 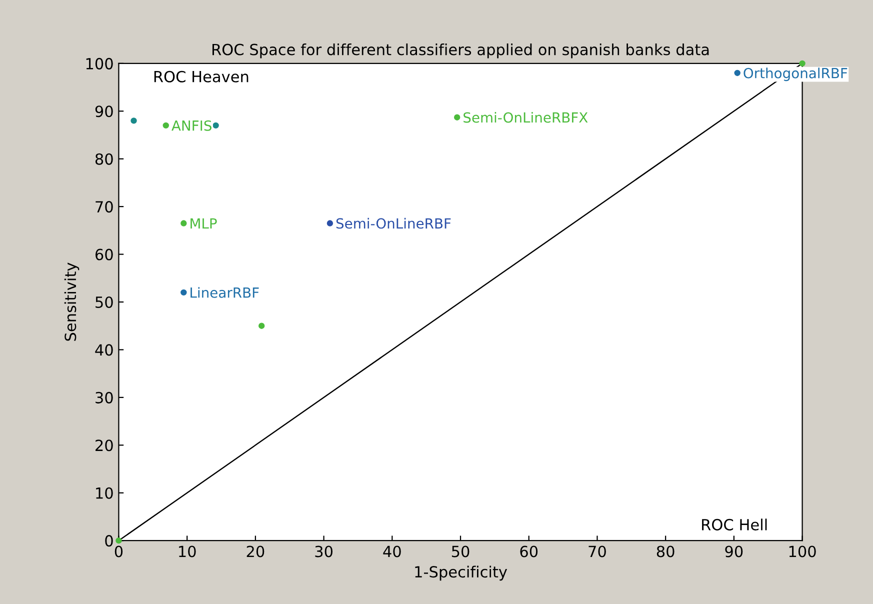 I want to click on y-tick-label: 70, so click(x=104, y=207).